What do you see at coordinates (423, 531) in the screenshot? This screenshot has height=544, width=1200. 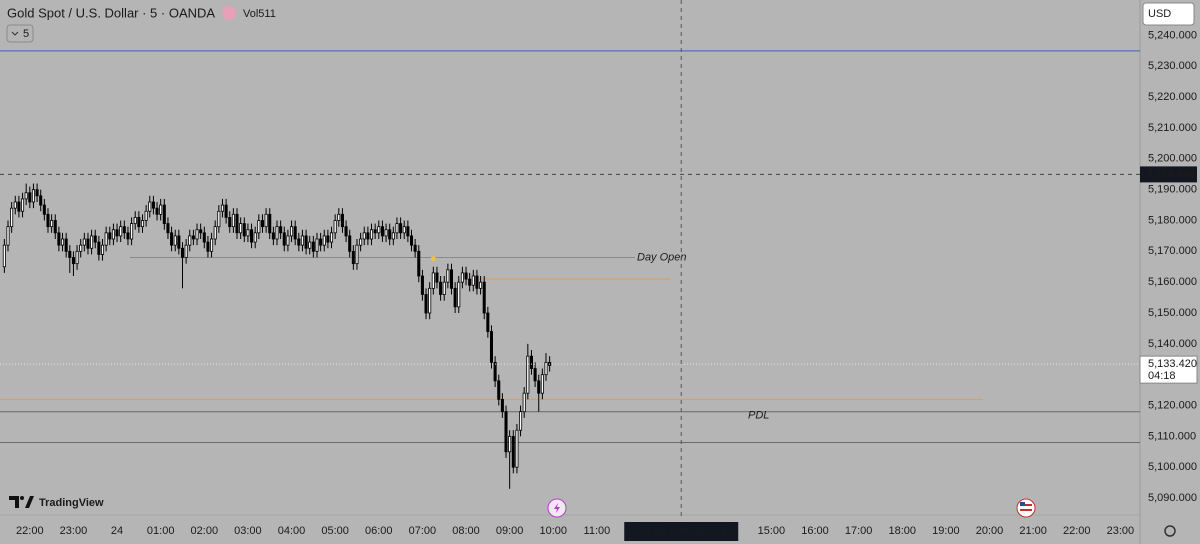 I see `x-tick-label: 07:00` at bounding box center [423, 531].